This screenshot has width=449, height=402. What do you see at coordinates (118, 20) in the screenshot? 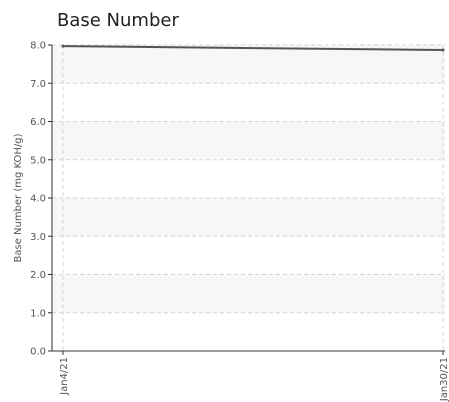
I see `chart-title: Base Number` at bounding box center [118, 20].